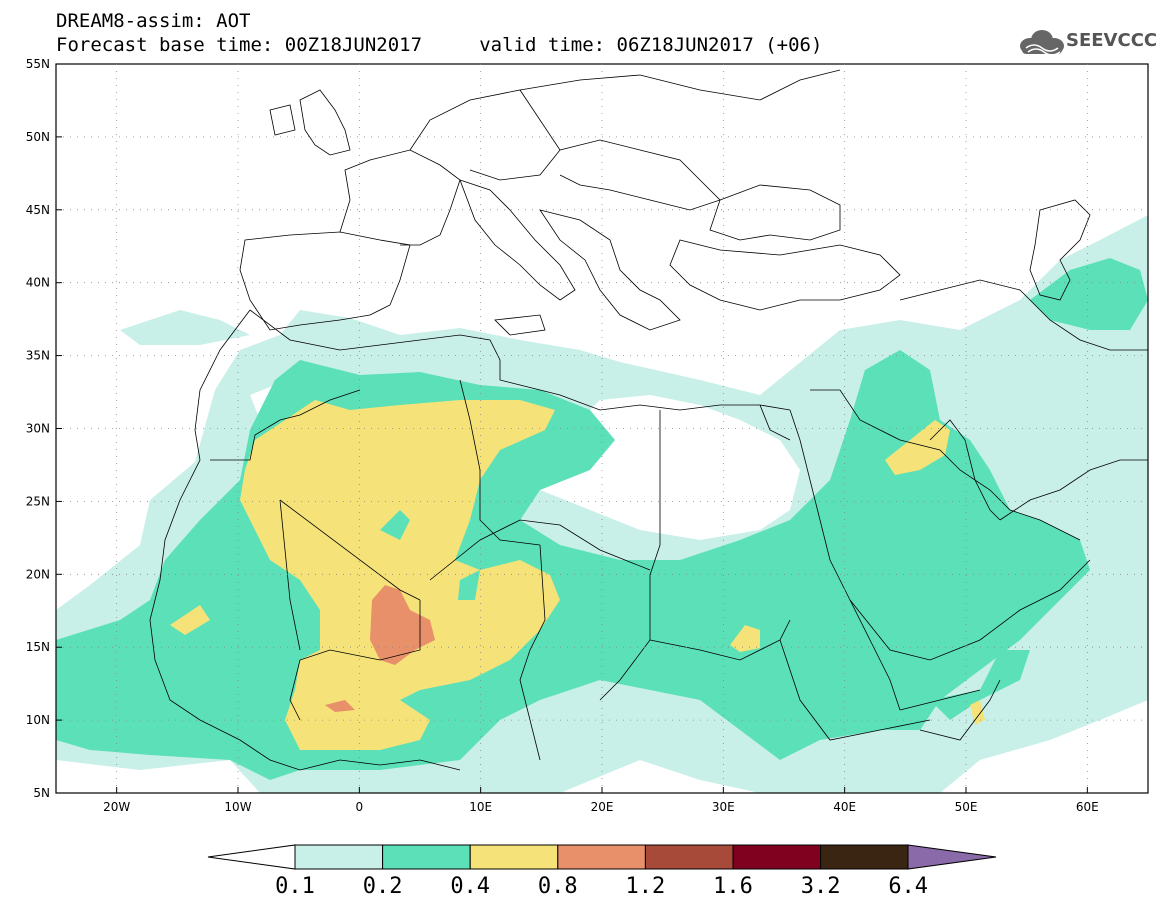  I want to click on colorbar-labels: 0.1 0.2 0.4 0.8 1.2 1.6 3.2 6.4, so click(601, 886).